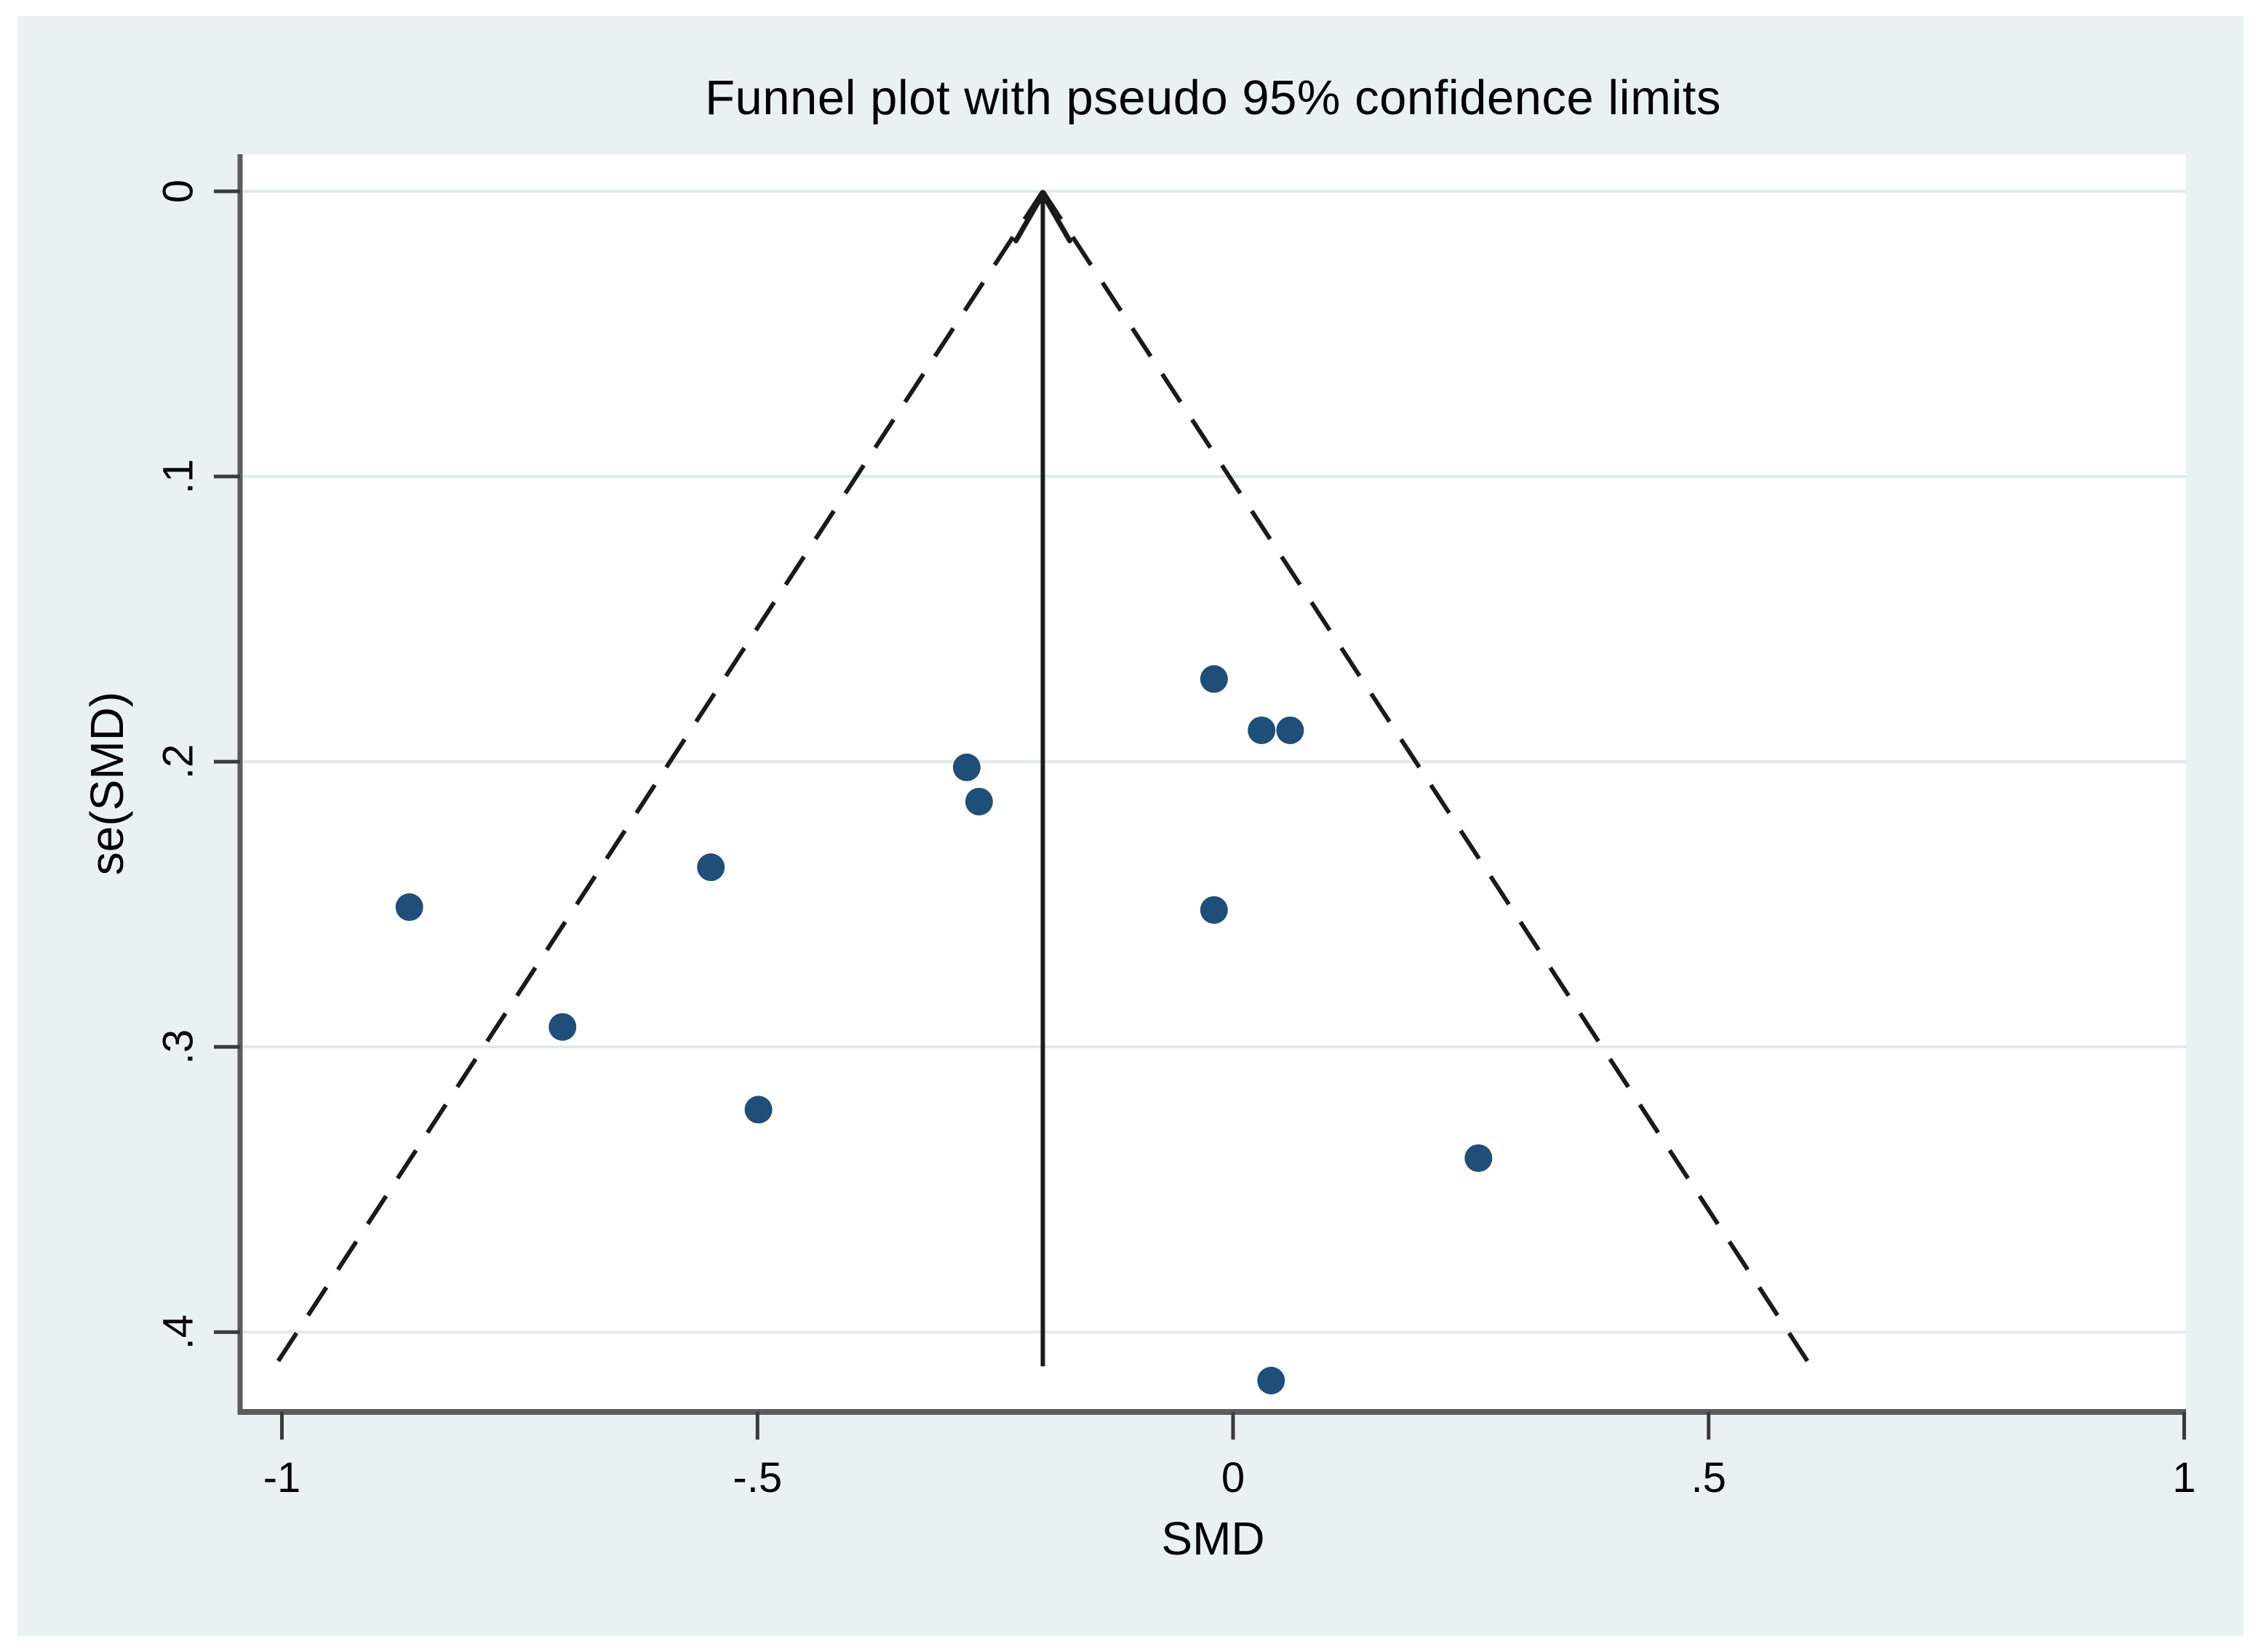  What do you see at coordinates (178, 1046) in the screenshot?
I see `y-tick-label: .3` at bounding box center [178, 1046].